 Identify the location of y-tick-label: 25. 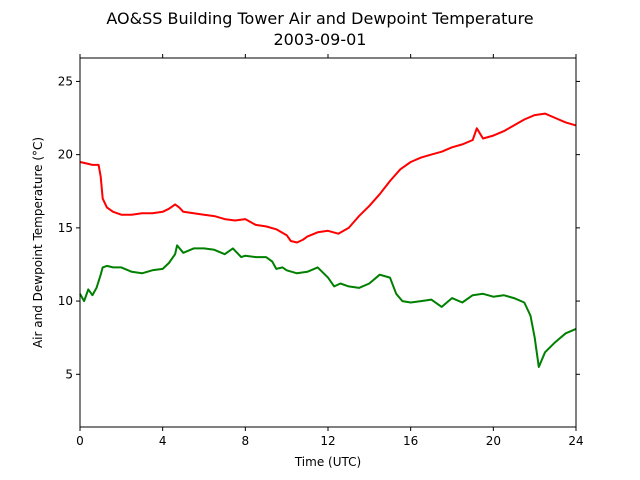
(65, 81).